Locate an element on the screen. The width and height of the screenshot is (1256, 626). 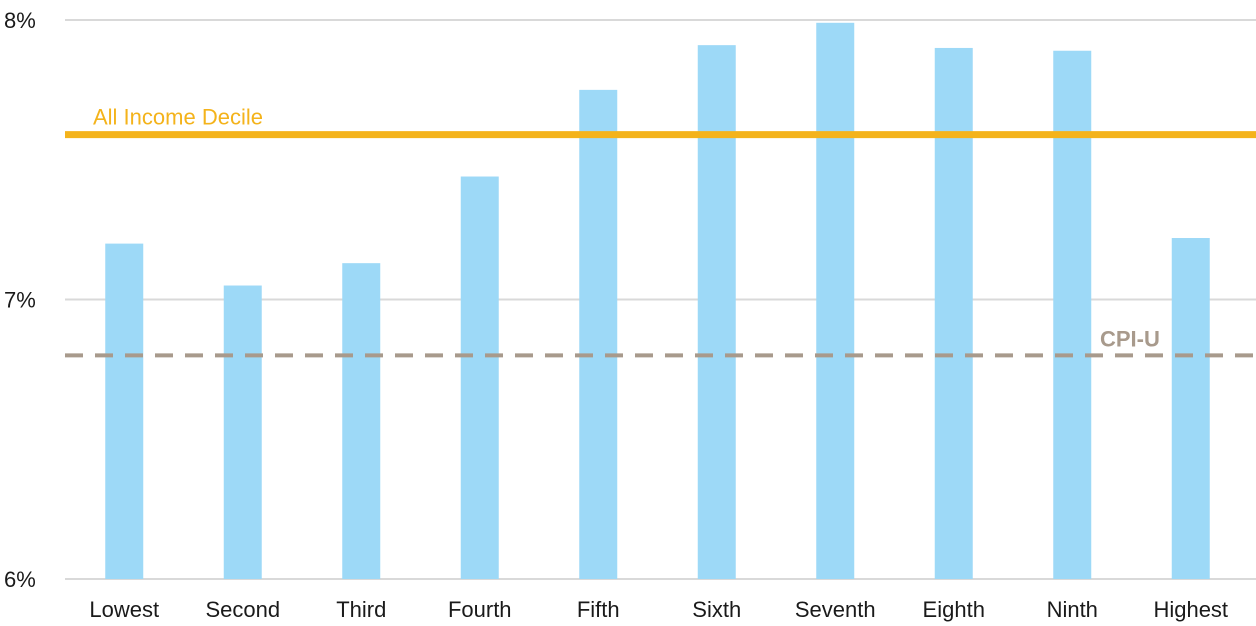
x-category-label: Sixth is located at coordinates (716, 609).